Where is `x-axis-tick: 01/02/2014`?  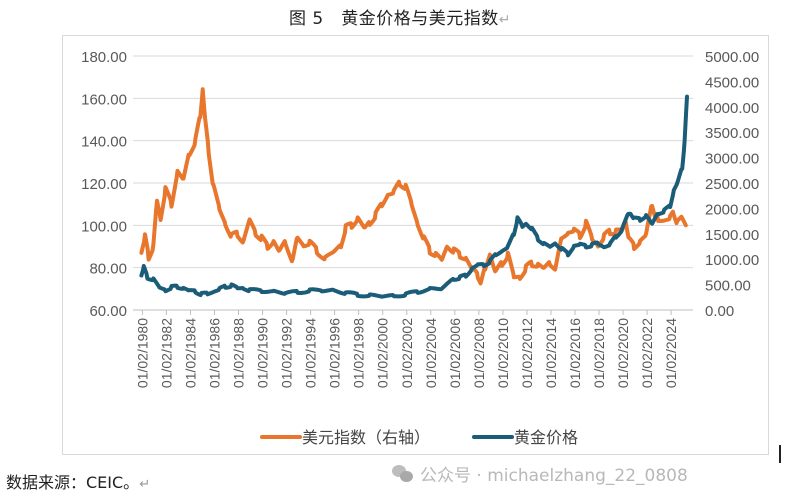 x-axis-tick: 01/02/2014 is located at coordinates (551, 353).